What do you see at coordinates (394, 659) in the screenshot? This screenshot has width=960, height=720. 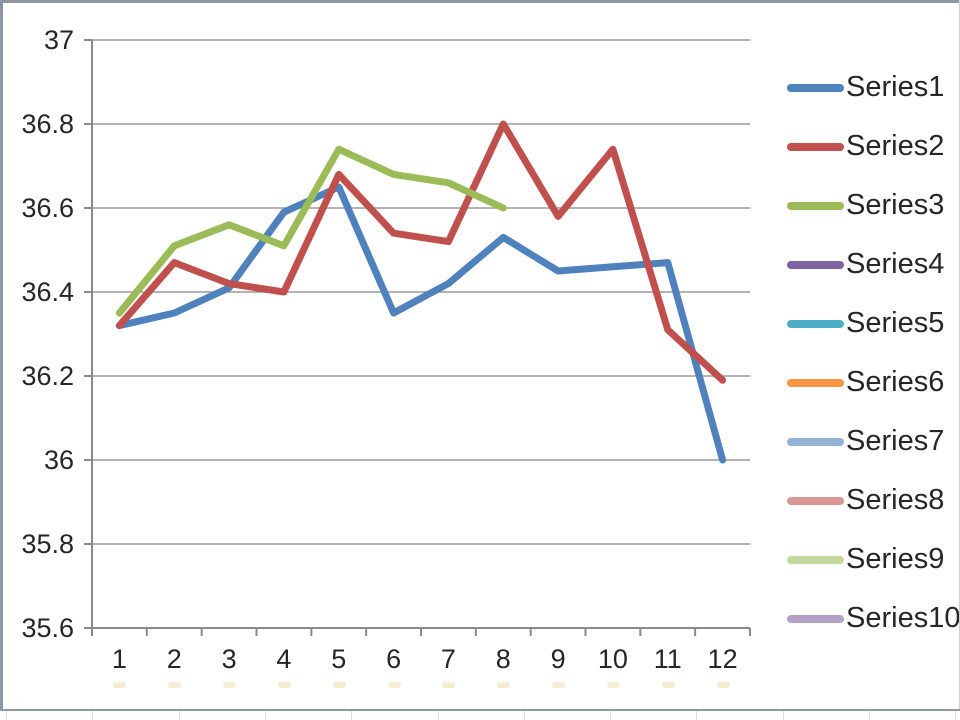 I see `x-axis-label: 6` at bounding box center [394, 659].